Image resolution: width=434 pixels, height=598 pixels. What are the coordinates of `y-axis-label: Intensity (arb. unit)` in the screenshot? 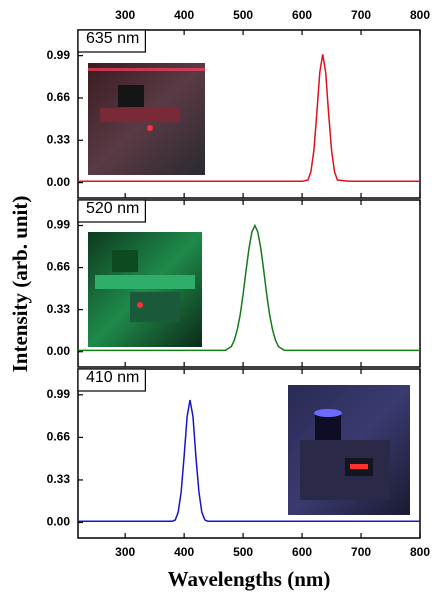 It's located at (20, 284).